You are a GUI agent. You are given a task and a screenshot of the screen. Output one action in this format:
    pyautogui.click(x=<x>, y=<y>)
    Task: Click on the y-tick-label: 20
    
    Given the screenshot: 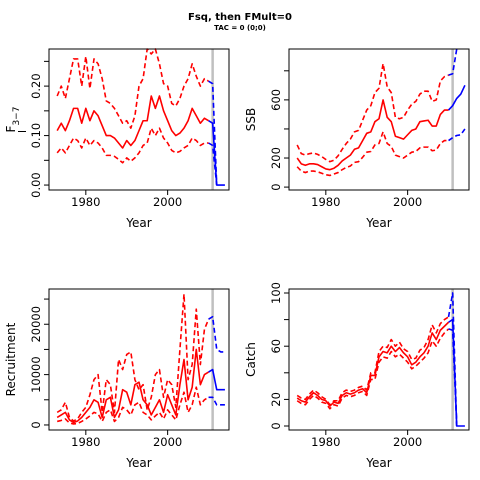 What is the action you would take?
    pyautogui.click(x=276, y=399)
    